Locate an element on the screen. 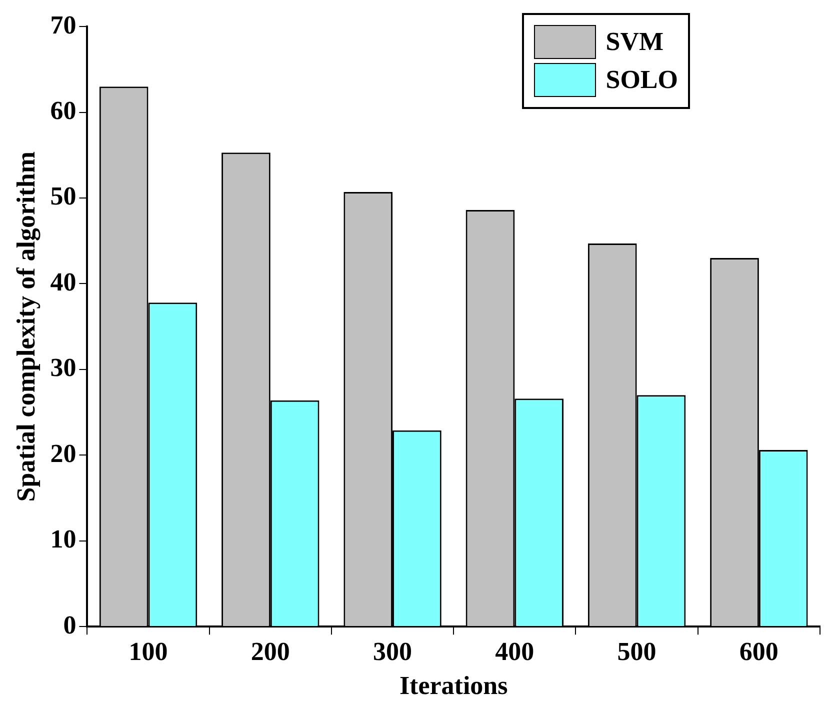  y-tick-label: 30 is located at coordinates (63, 367).